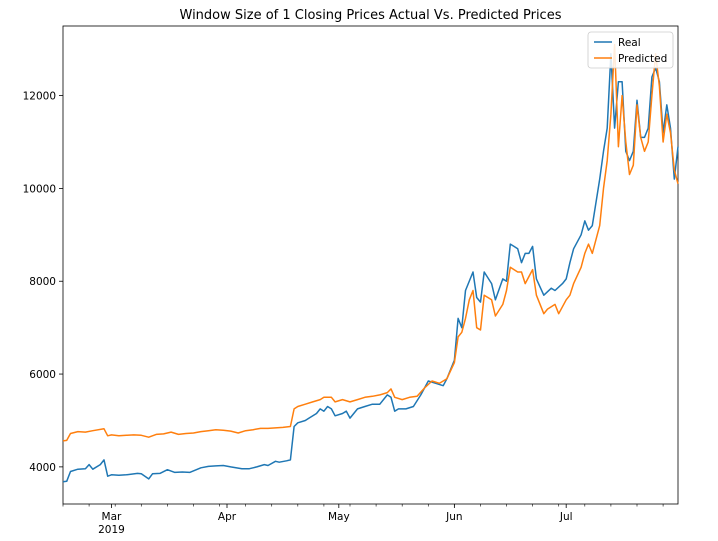  I want to click on legend-label: Predicted, so click(642, 59).